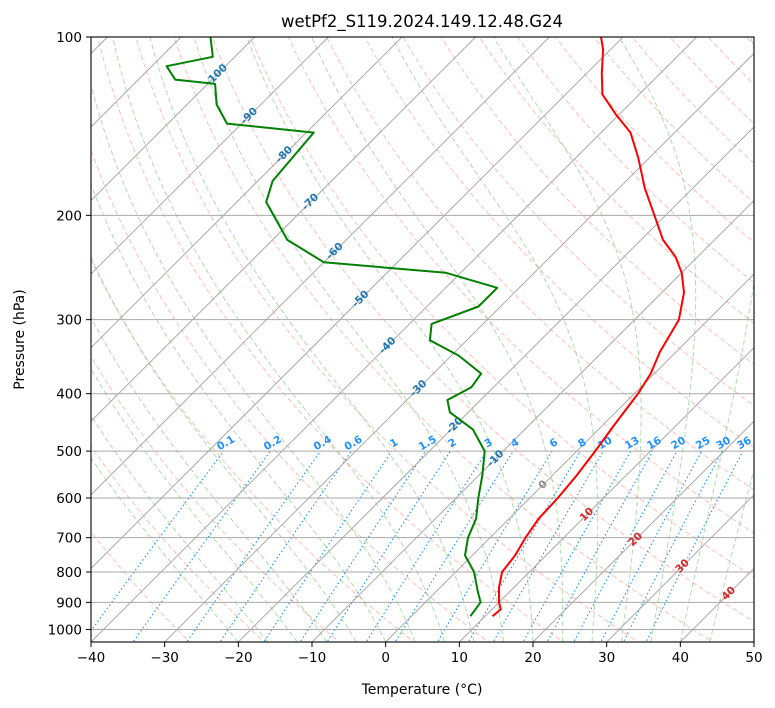 This screenshot has height=708, width=775. Describe the element at coordinates (459, 658) in the screenshot. I see `x-tick-label: 10` at that location.